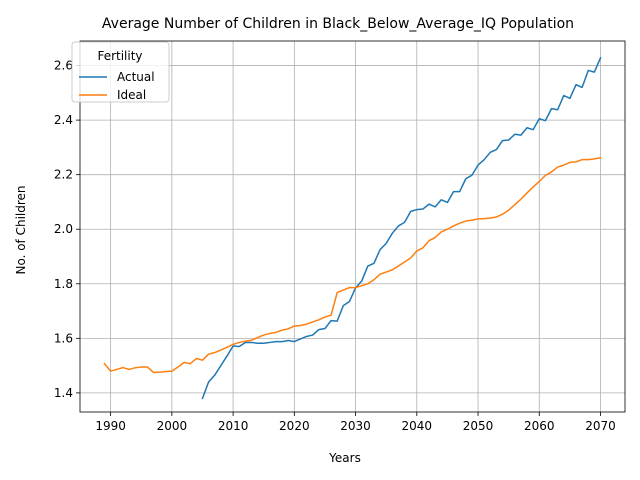 This screenshot has width=640, height=480. What do you see at coordinates (233, 426) in the screenshot?
I see `x-tick-label: 2010` at bounding box center [233, 426].